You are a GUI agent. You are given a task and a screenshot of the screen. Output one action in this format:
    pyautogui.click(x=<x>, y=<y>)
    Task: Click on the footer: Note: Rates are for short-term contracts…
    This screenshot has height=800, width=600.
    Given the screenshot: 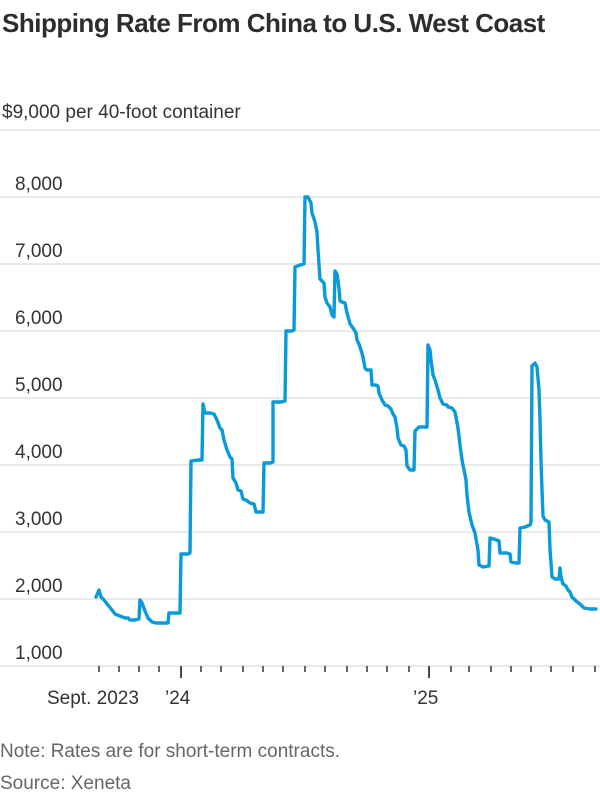 What is the action you would take?
    pyautogui.click(x=170, y=768)
    